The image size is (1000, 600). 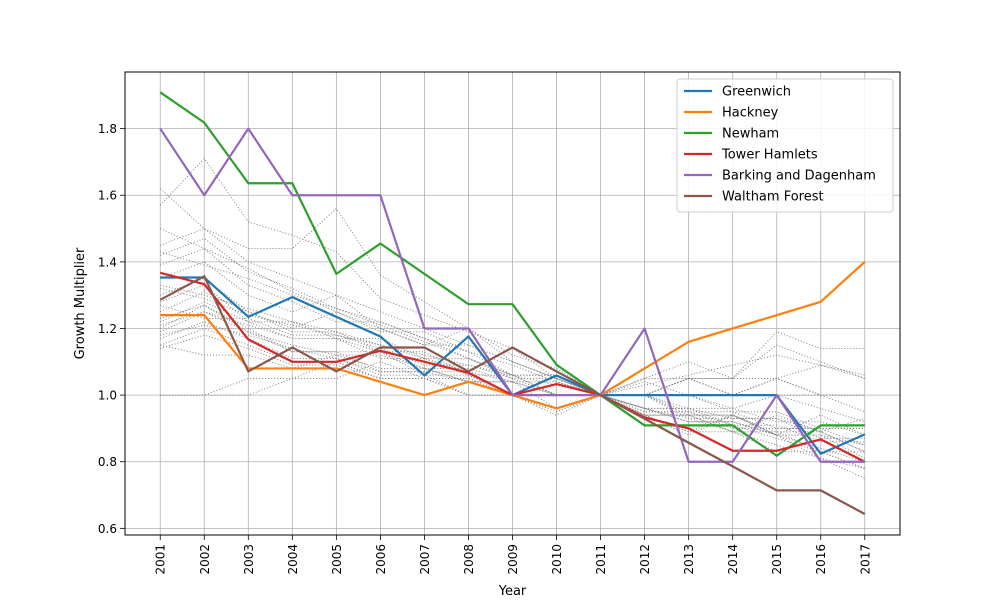 I want to click on y-tick-label: 1.4, so click(x=107, y=262).